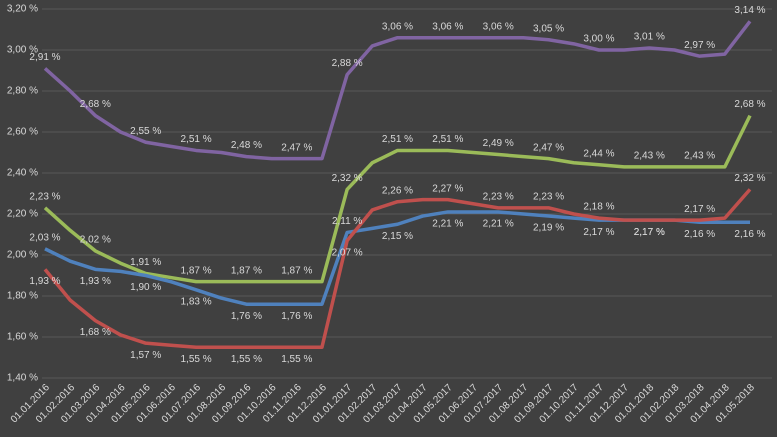  I want to click on y-tick-label: 2,40 %, so click(22, 173).